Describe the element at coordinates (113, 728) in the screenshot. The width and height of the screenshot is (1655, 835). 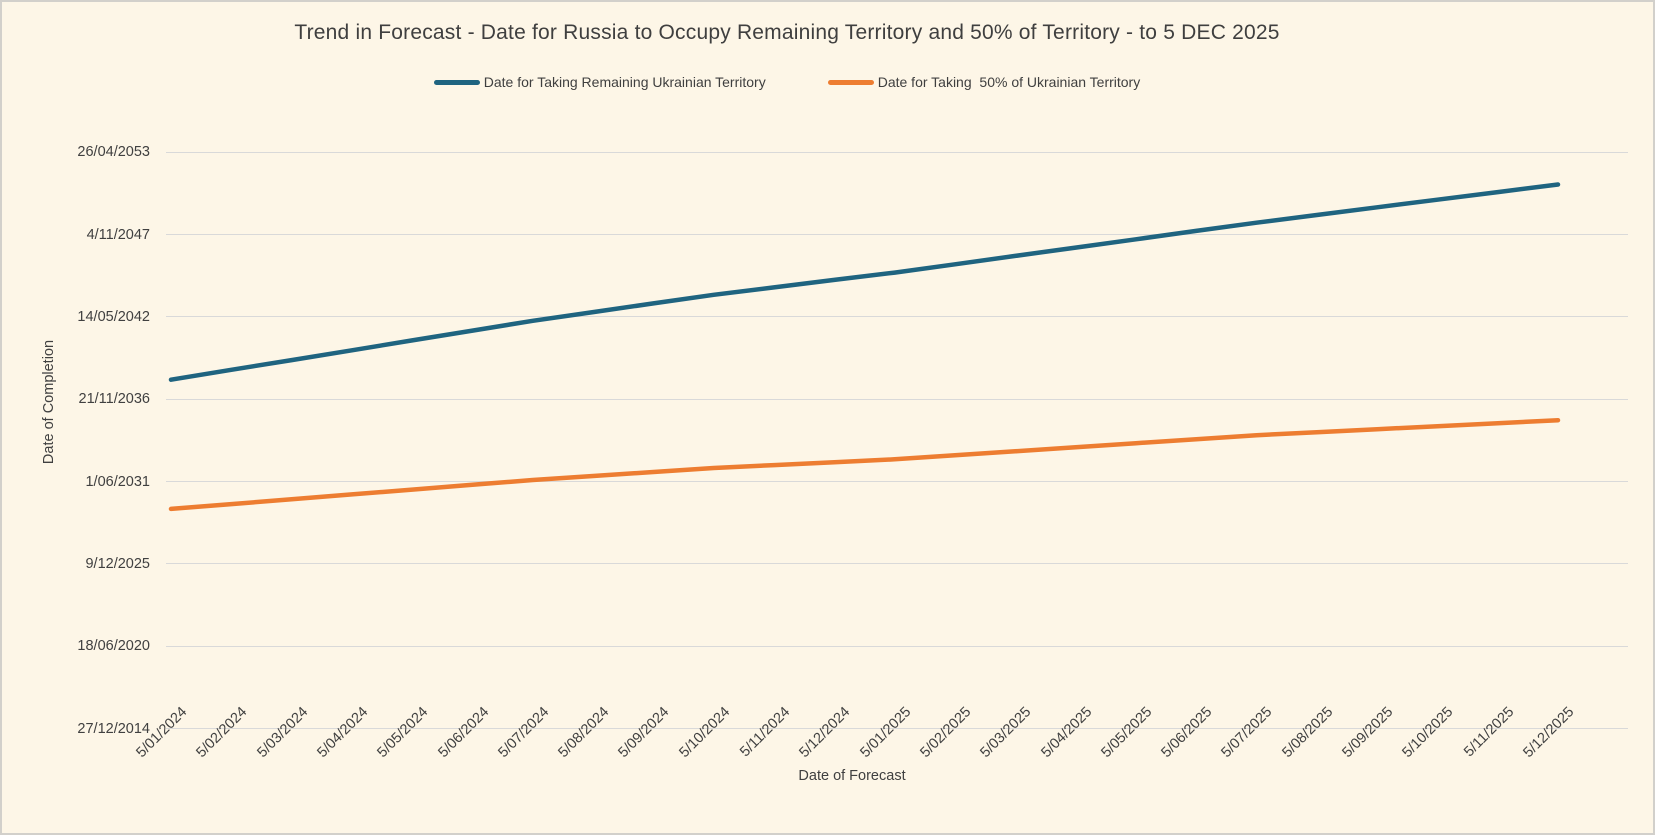
I see `y-tick-label: 27/12/2014` at that location.